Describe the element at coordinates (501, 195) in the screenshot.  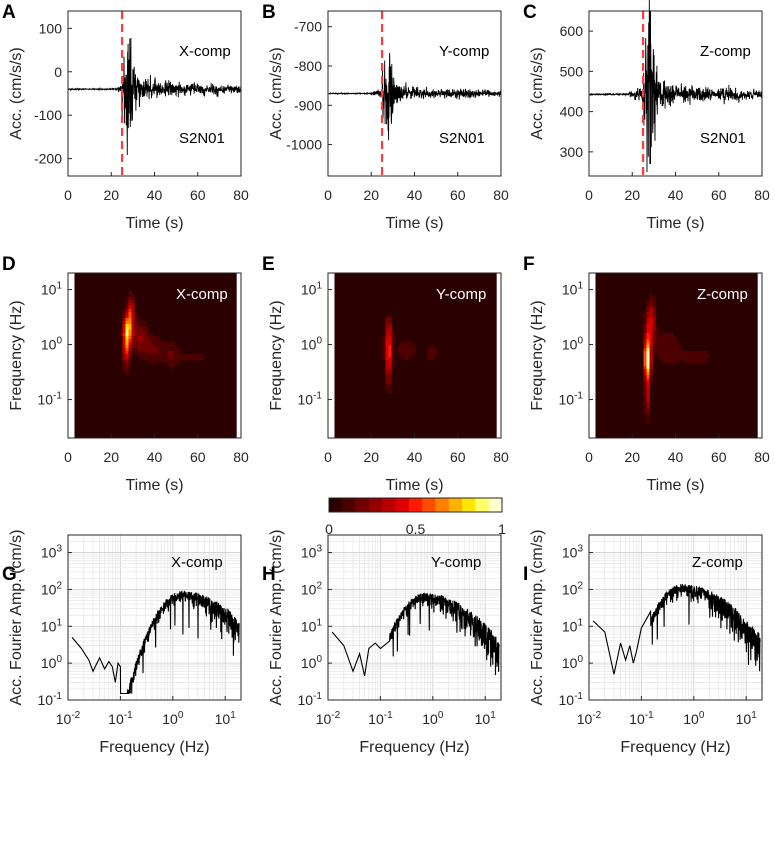
I see `x-tick-label: 80` at that location.